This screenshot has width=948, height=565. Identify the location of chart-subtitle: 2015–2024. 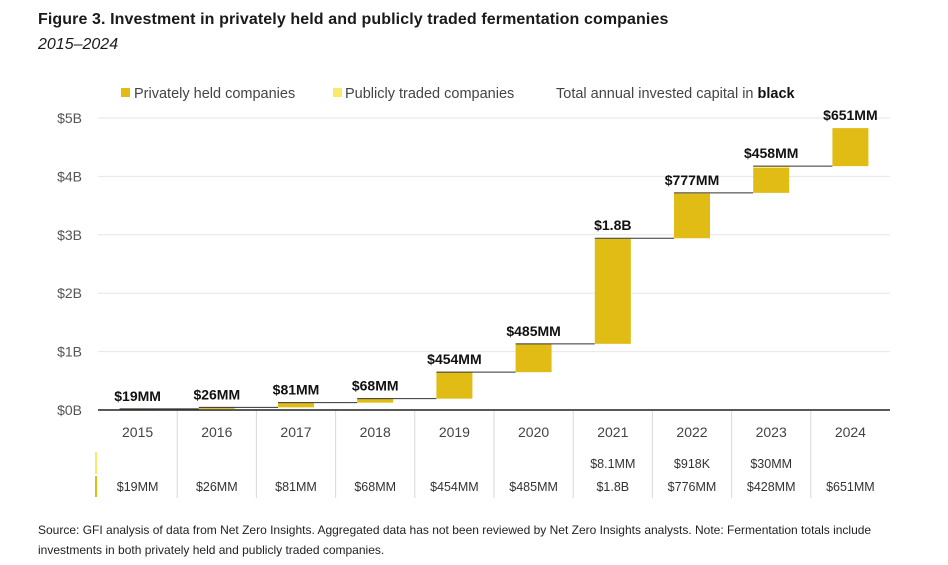
(78, 44).